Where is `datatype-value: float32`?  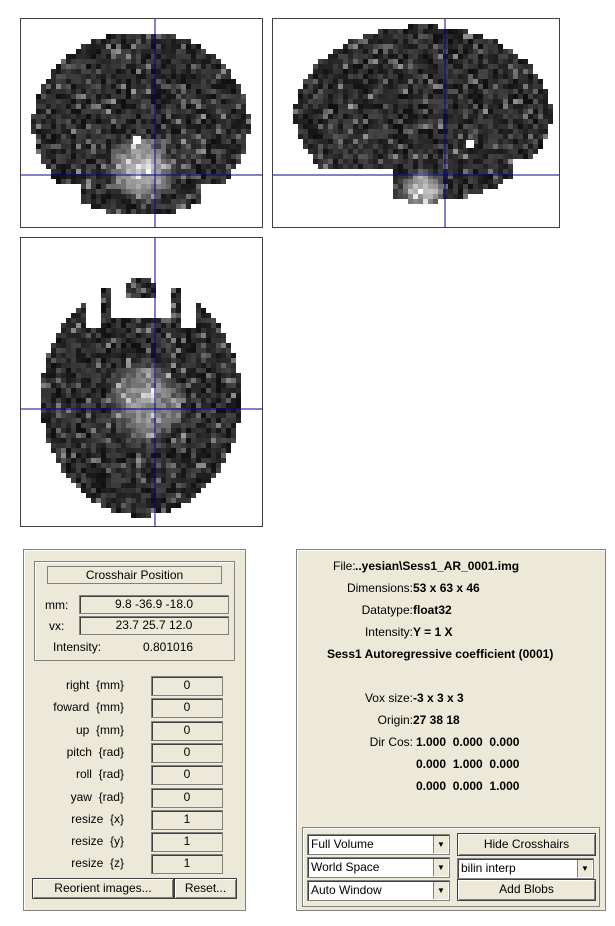
datatype-value: float32 is located at coordinates (432, 610).